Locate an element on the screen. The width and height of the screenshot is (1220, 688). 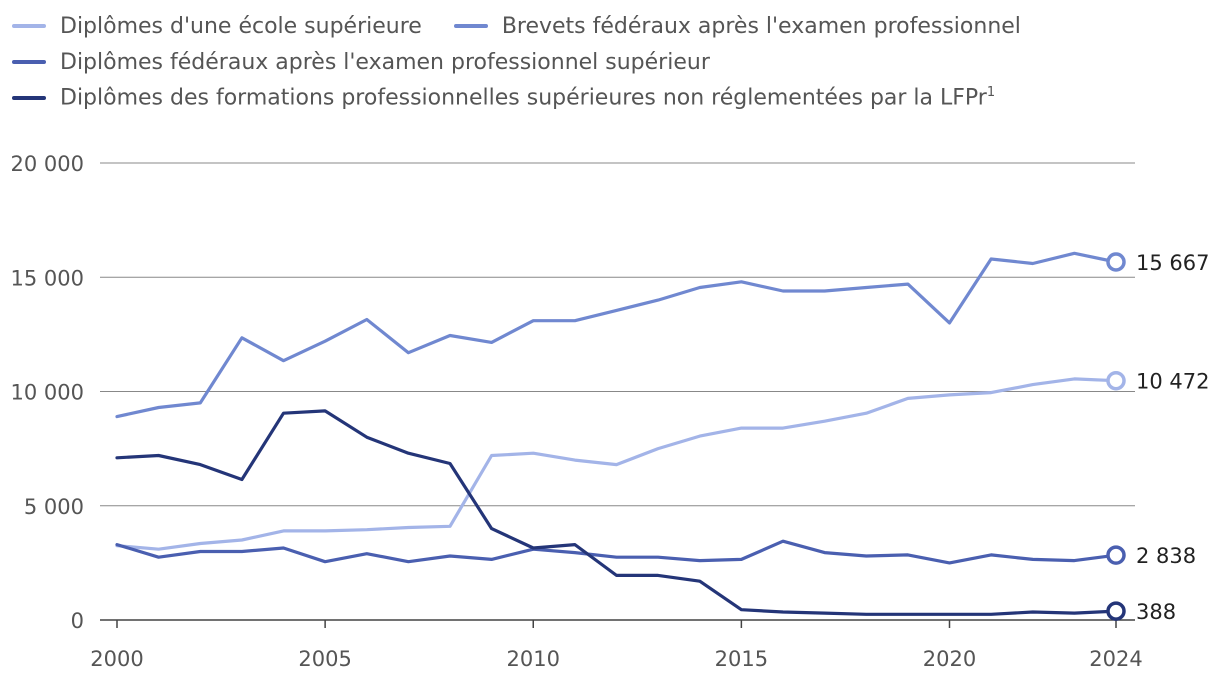
x-tick-label: 2000 is located at coordinates (116, 659).